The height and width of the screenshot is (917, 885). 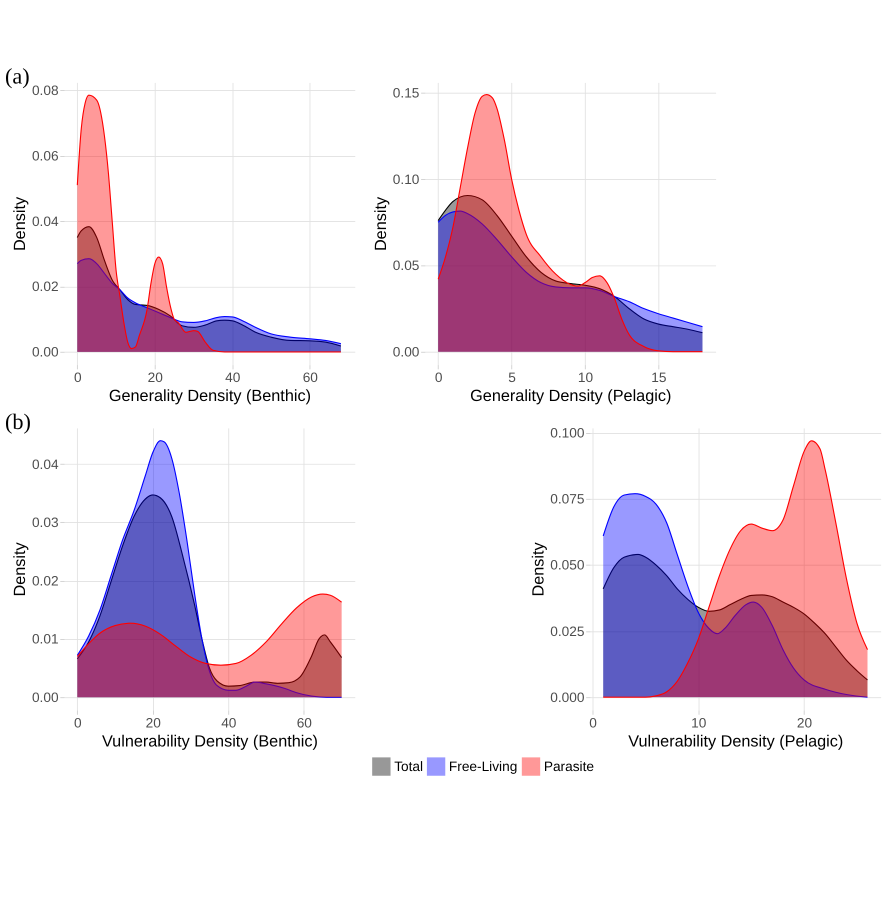 What do you see at coordinates (45, 156) in the screenshot?
I see `y-tick-label: 0.06` at bounding box center [45, 156].